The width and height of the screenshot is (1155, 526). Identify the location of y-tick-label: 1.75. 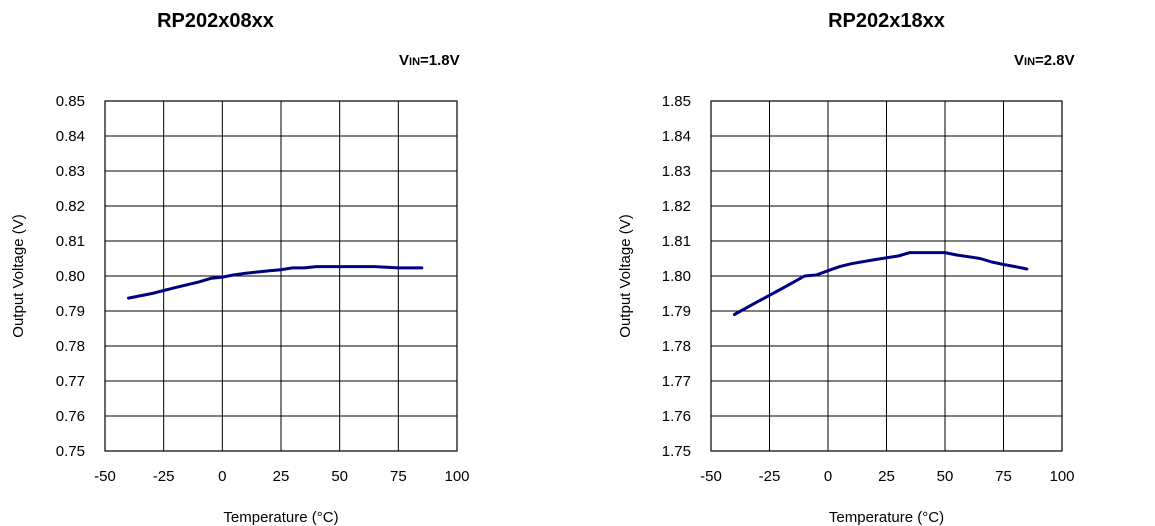
(676, 451).